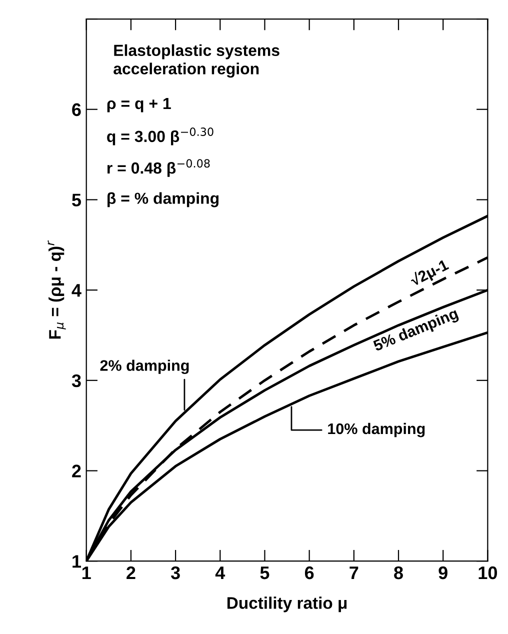  What do you see at coordinates (160, 137) in the screenshot?
I see `annotation: q = 3.00 β$^{−0.30}$` at bounding box center [160, 137].